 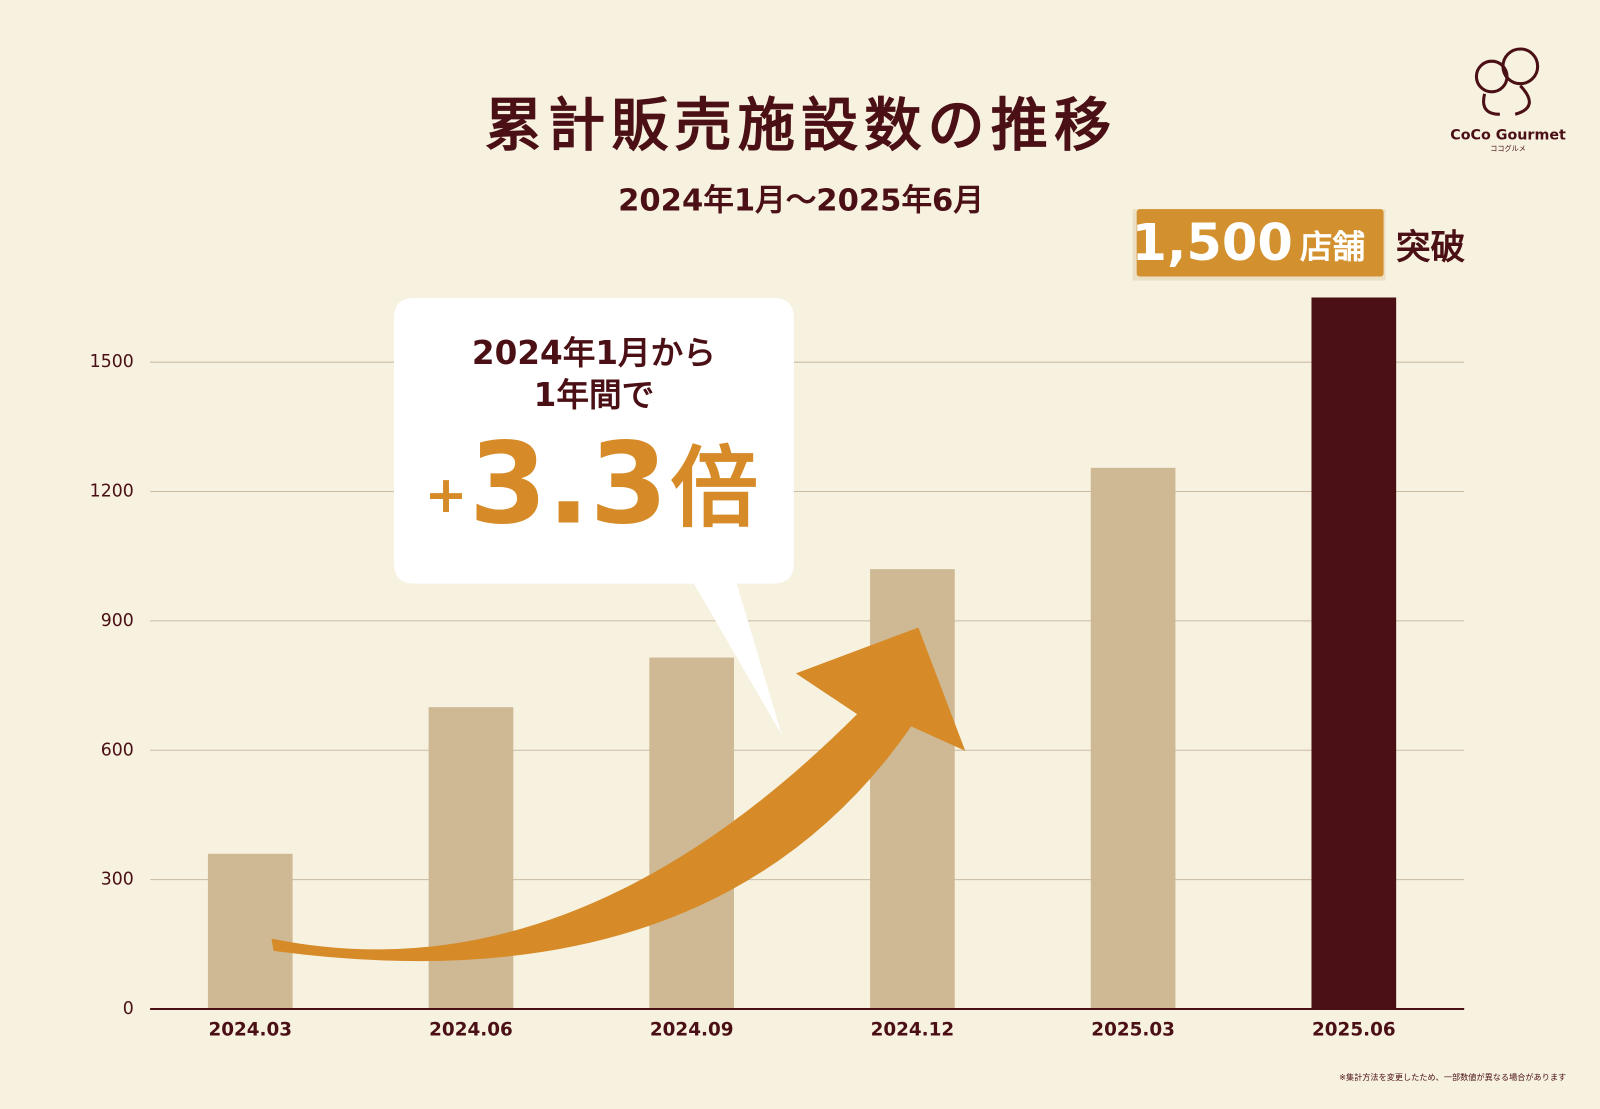 What do you see at coordinates (117, 621) in the screenshot?
I see `y-tick-label: 900` at bounding box center [117, 621].